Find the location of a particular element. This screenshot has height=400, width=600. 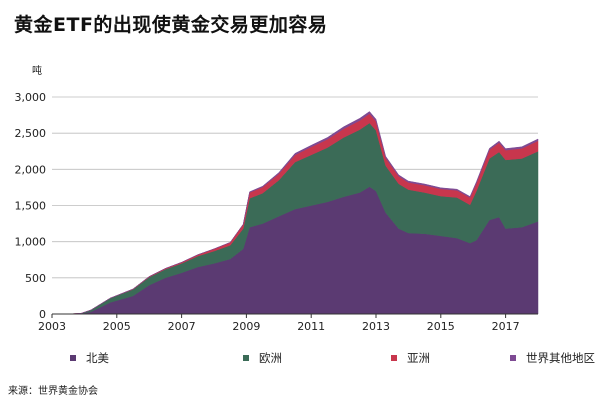

chart-title: 黄金ETF的出现使黄金交易更加容易 is located at coordinates (171, 25).